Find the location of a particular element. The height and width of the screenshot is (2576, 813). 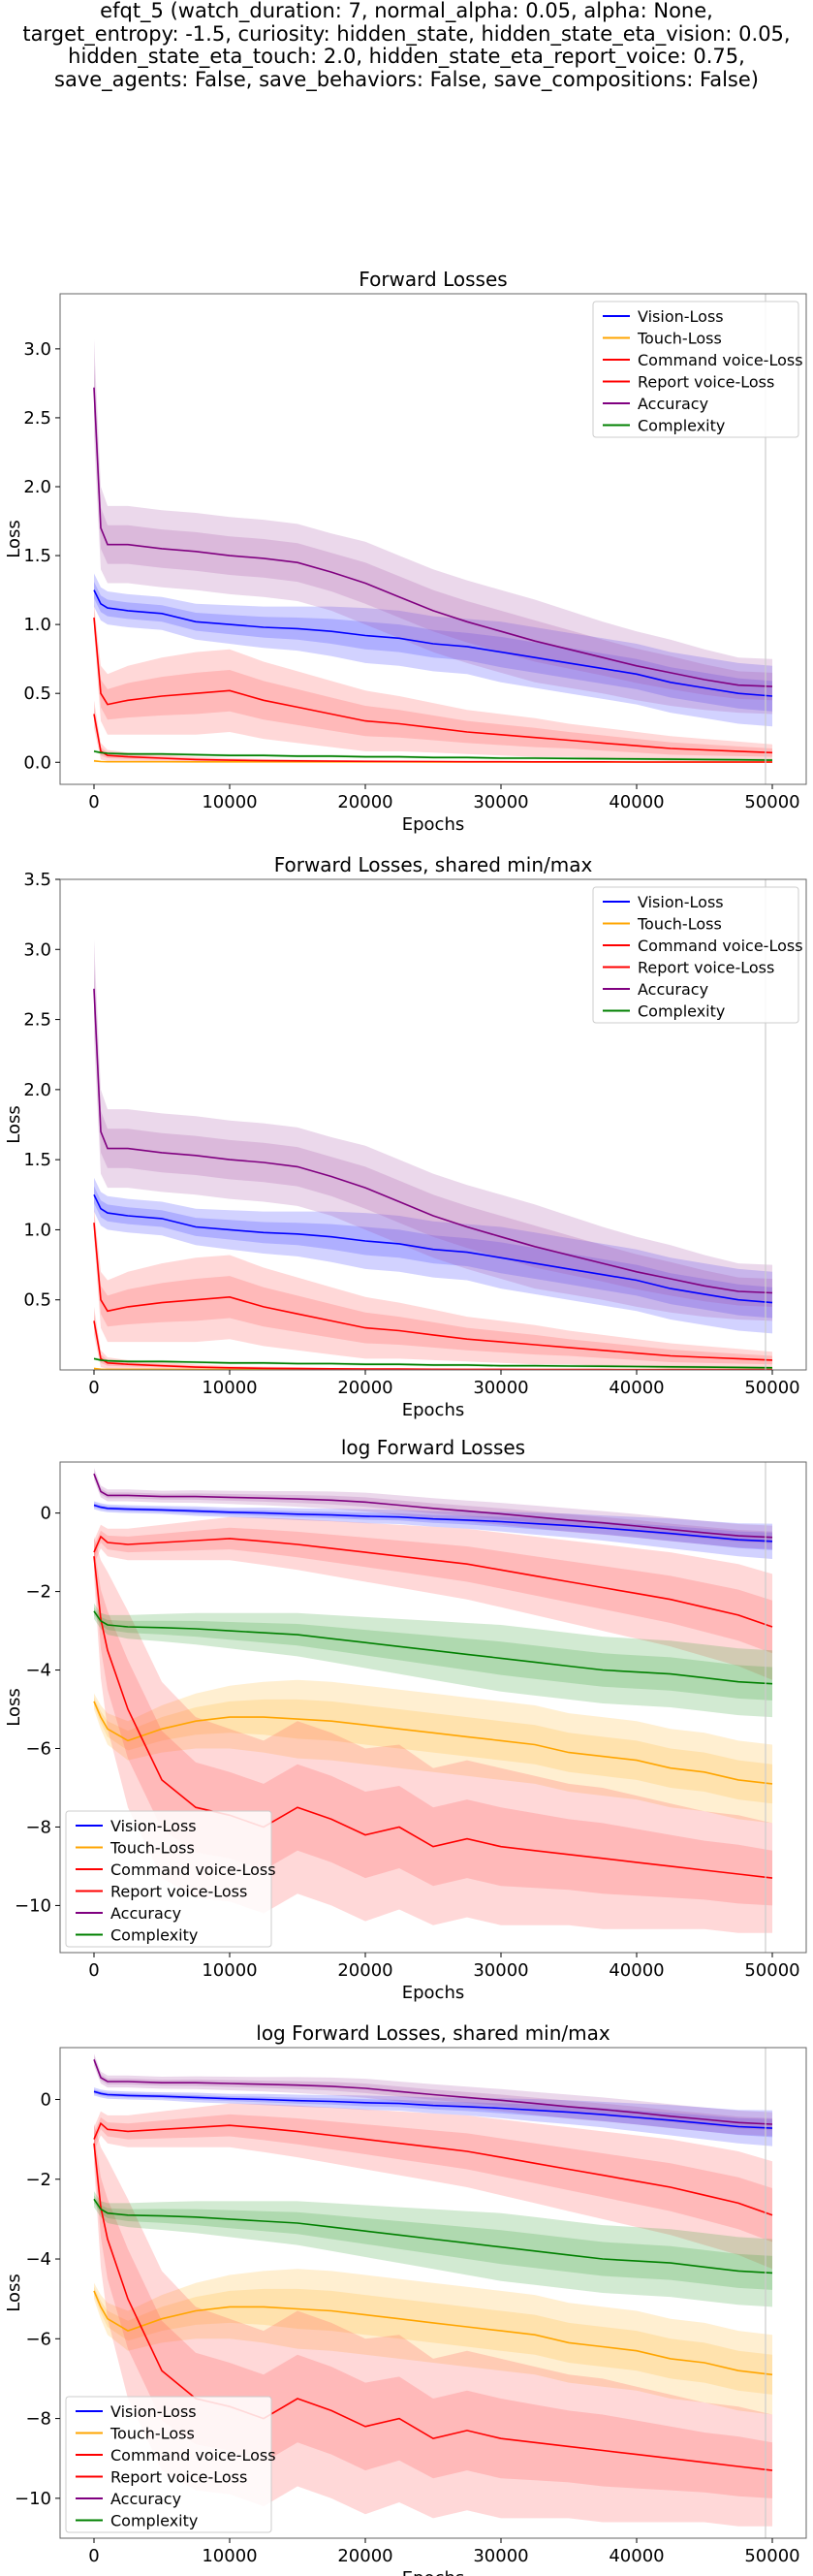

inner-band-vision-loss is located at coordinates (433, 1252).